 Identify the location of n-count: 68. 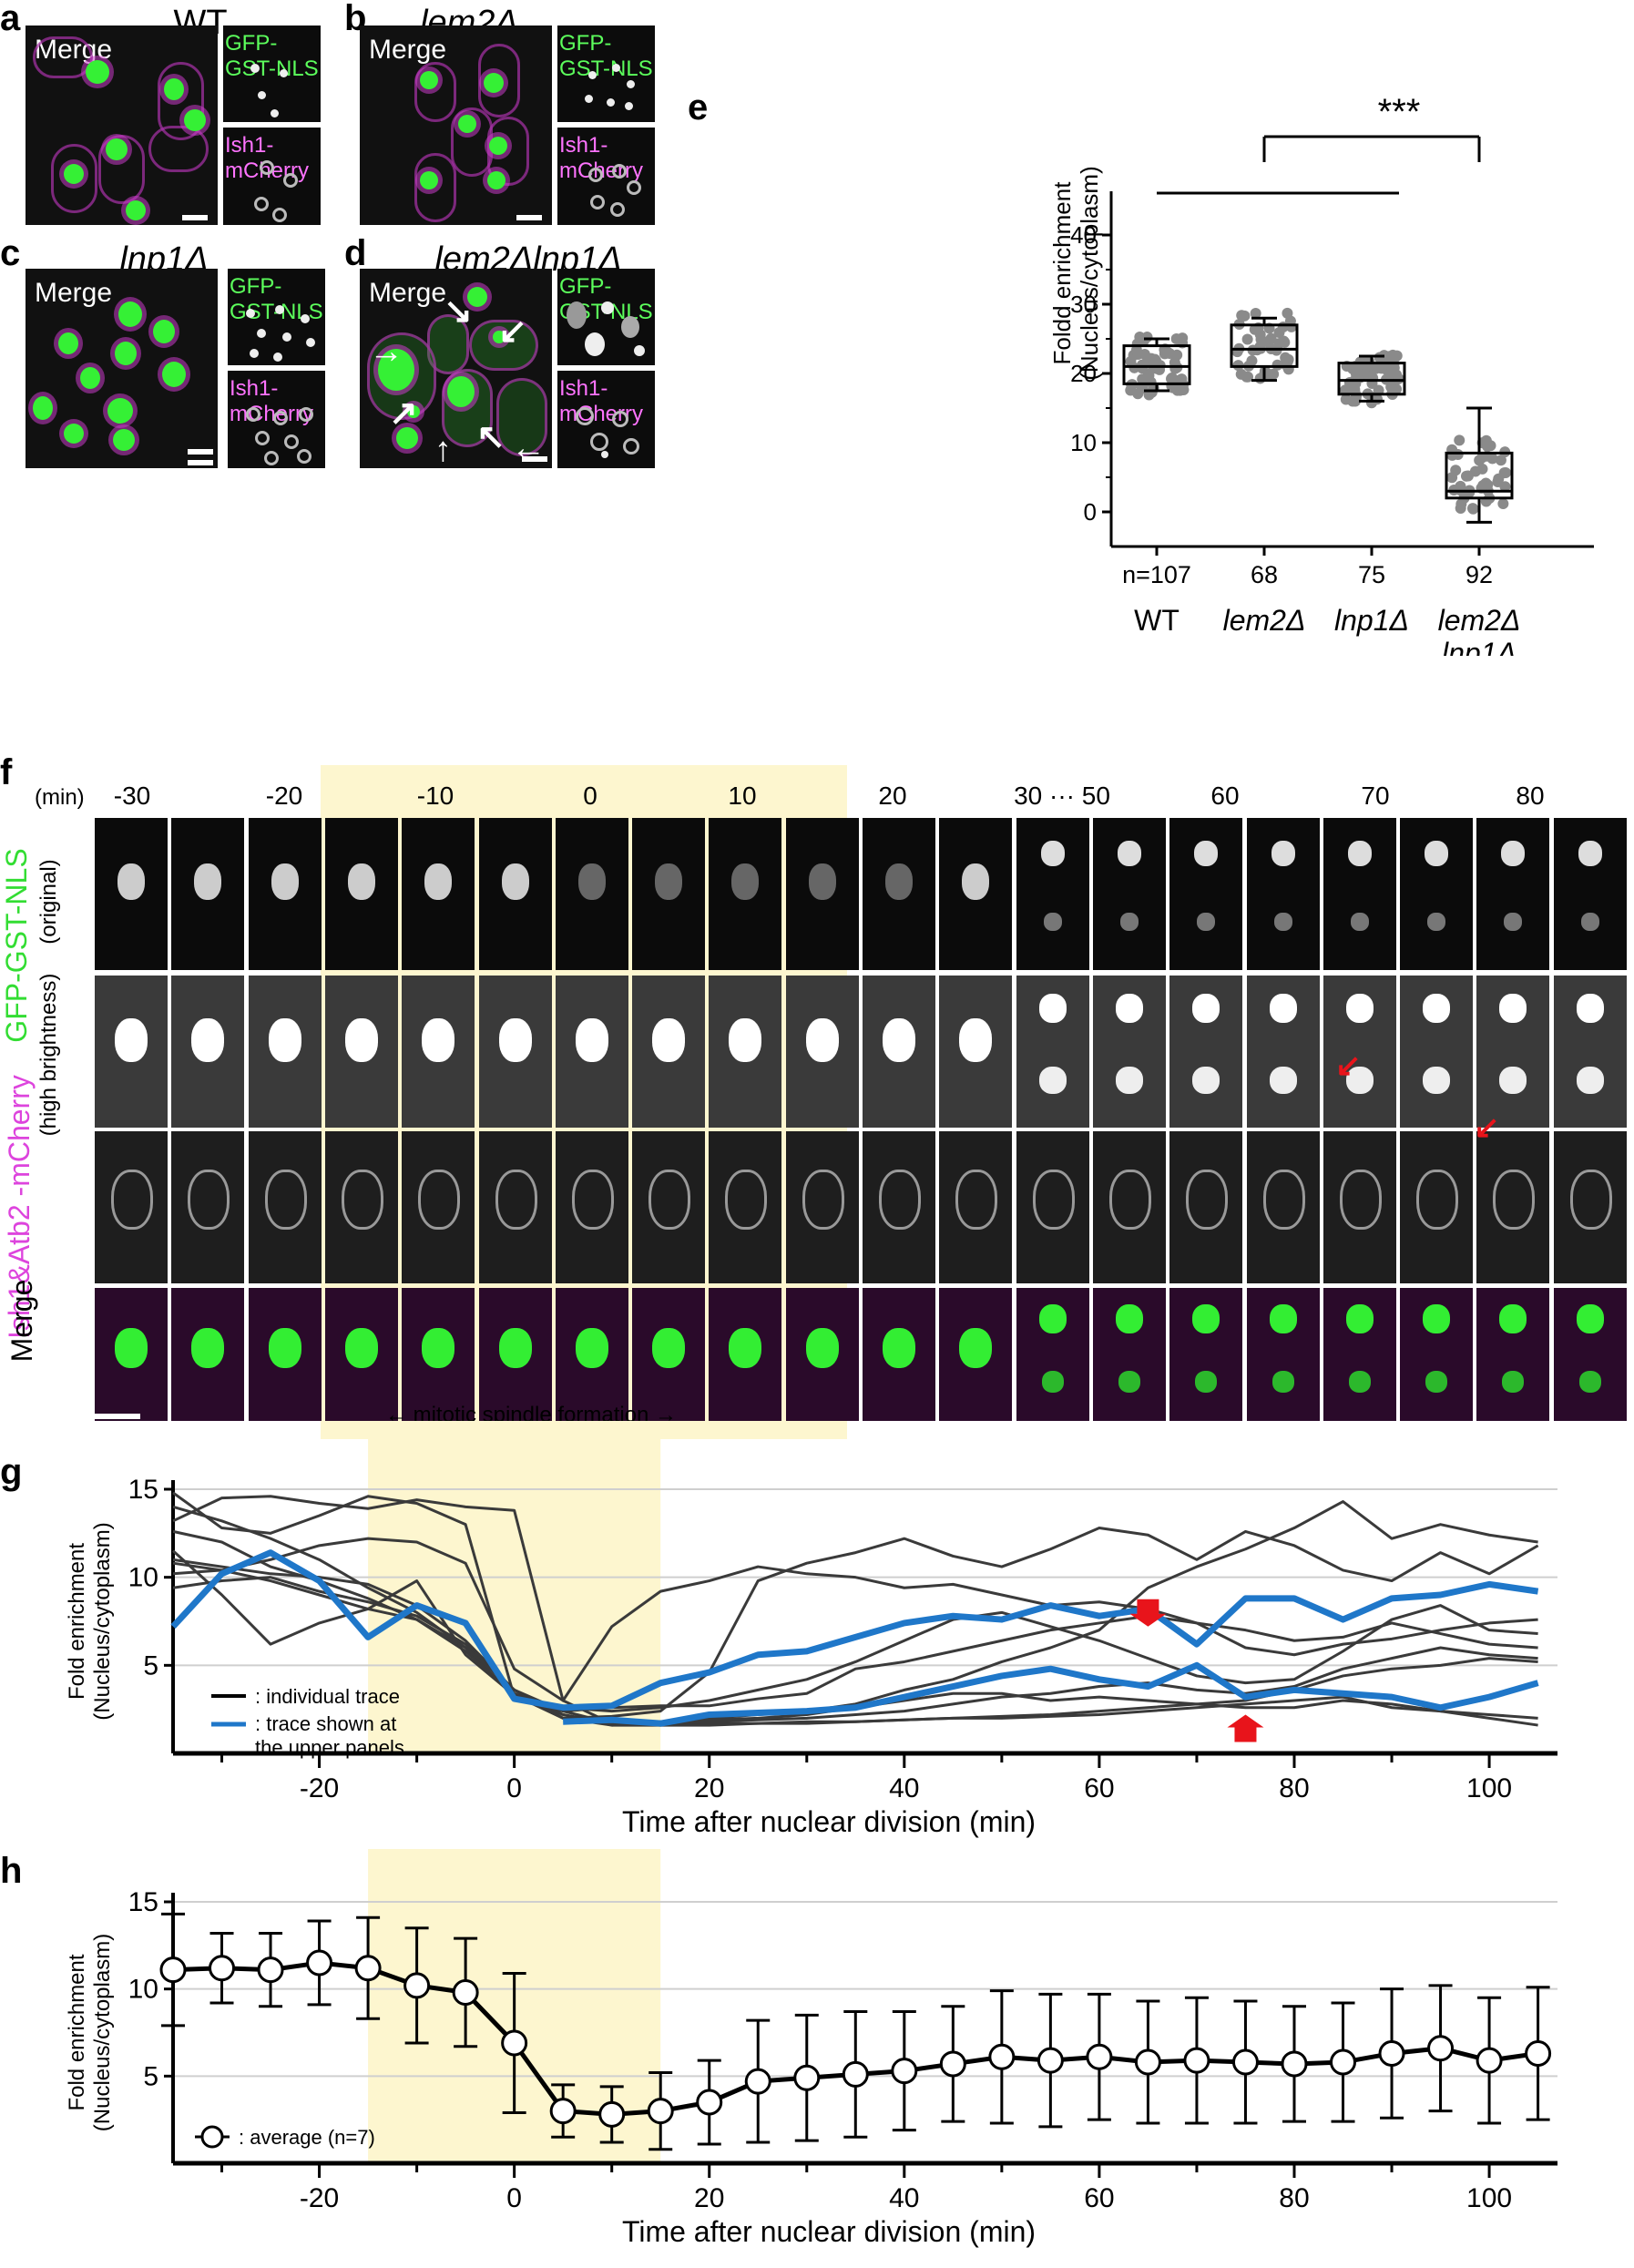
(1264, 574).